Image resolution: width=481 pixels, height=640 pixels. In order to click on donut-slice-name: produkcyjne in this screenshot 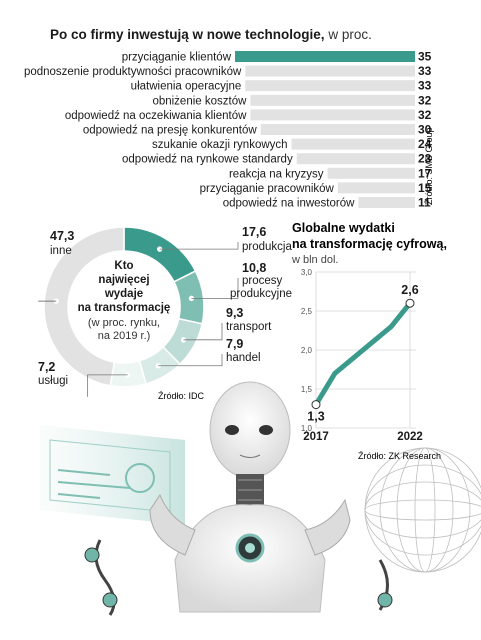, I will do `click(261, 294)`.